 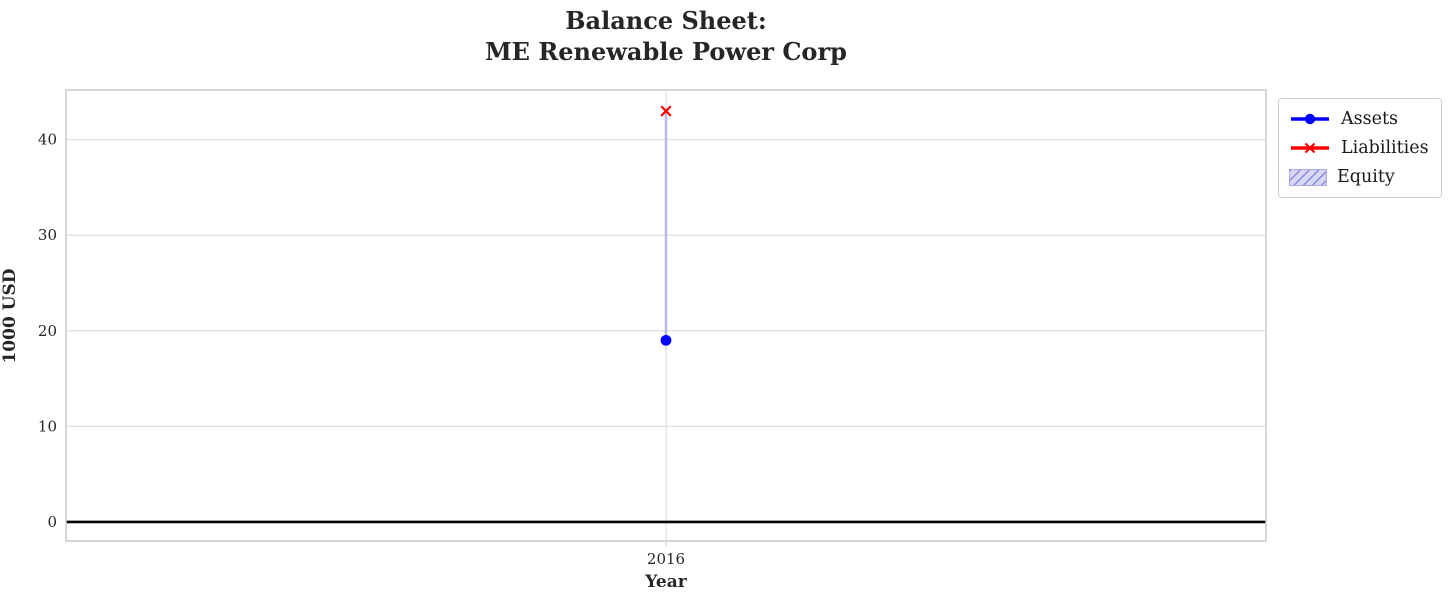 What do you see at coordinates (1310, 148) in the screenshot?
I see `liabilities-legend-marker` at bounding box center [1310, 148].